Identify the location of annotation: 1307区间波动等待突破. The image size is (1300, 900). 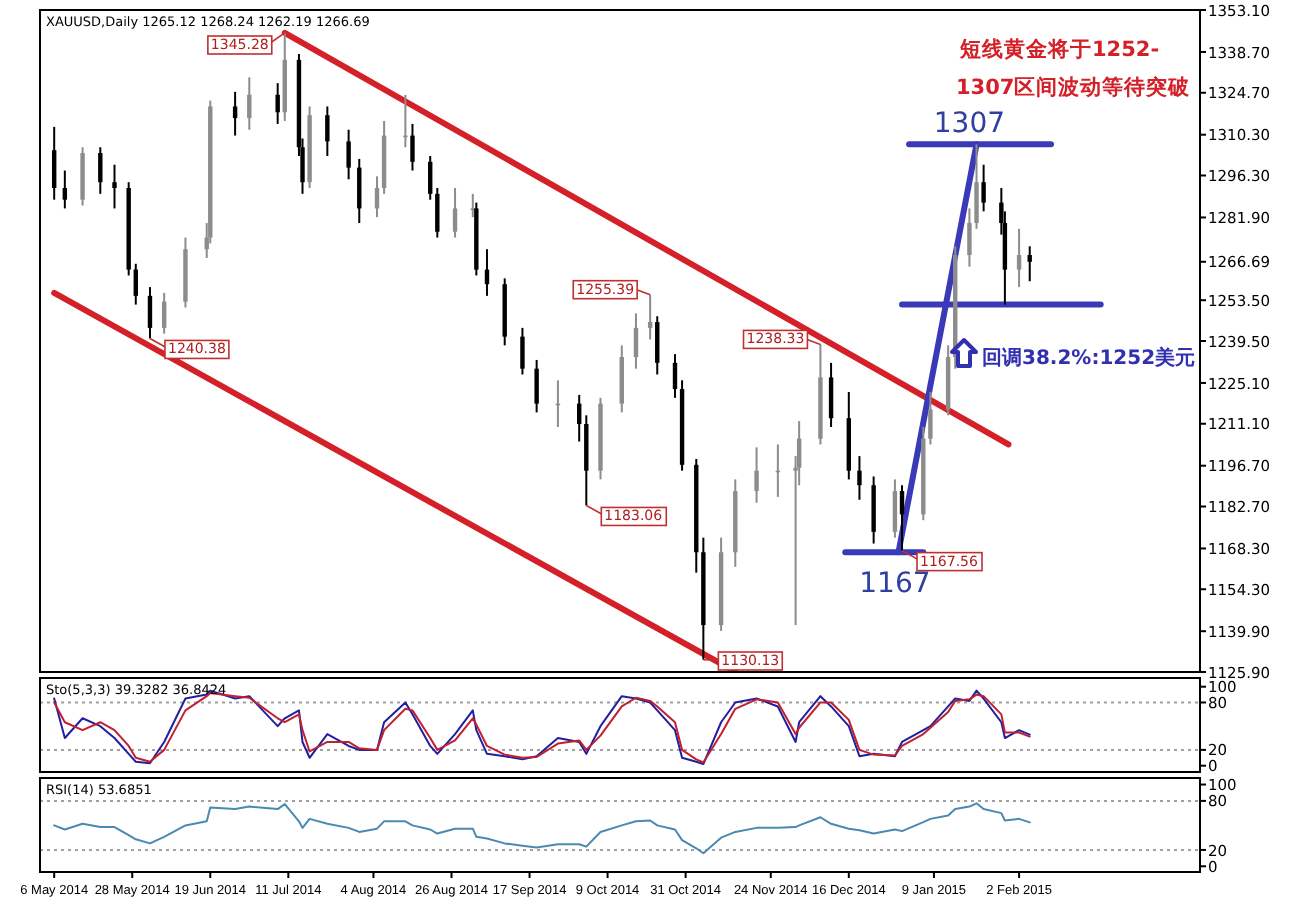
(1074, 87).